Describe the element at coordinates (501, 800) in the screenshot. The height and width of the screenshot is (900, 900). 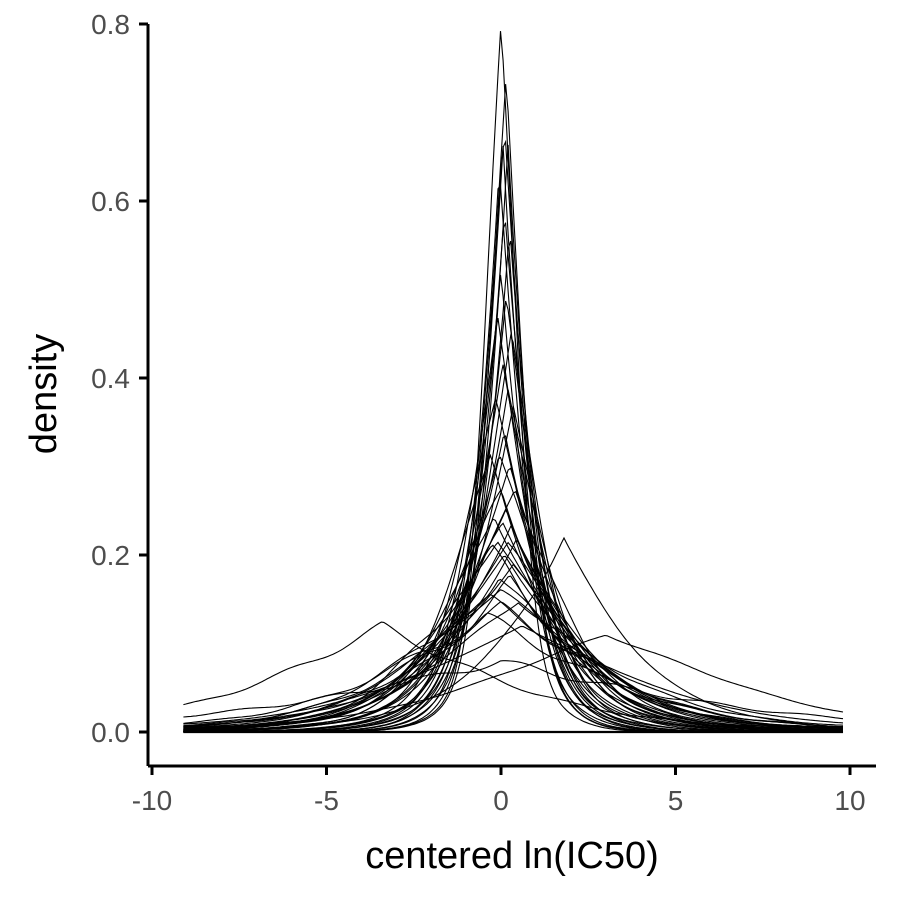
I see `x-tick-label: 0` at that location.